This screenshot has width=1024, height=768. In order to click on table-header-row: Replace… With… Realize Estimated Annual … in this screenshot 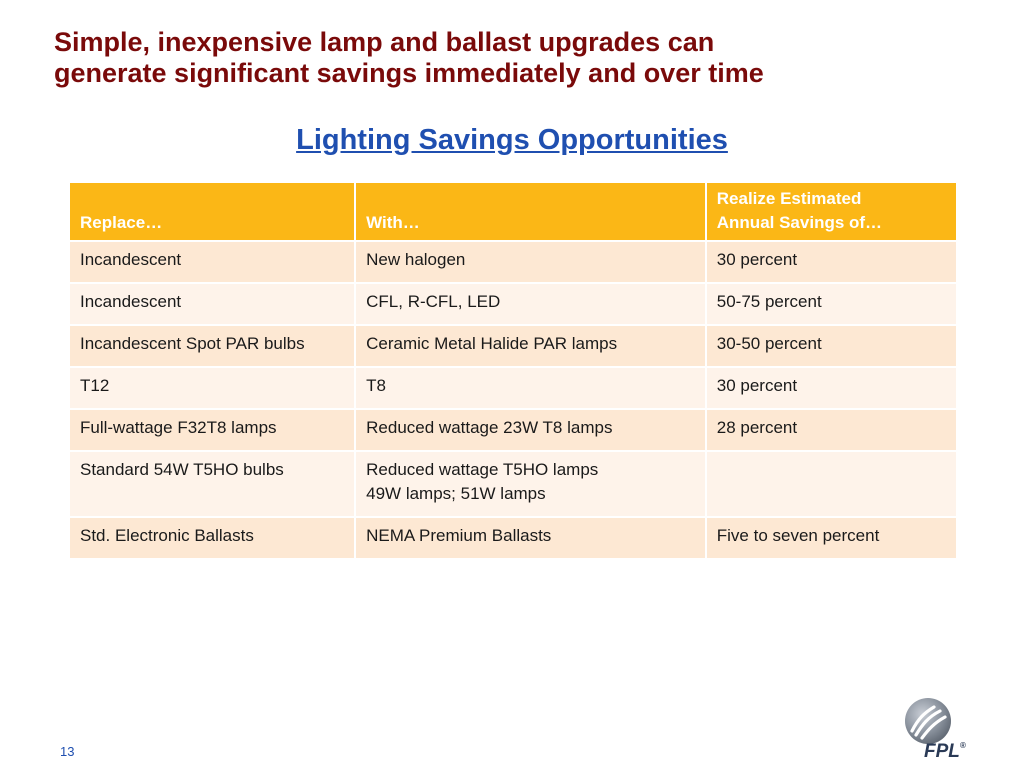, I will do `click(513, 211)`.